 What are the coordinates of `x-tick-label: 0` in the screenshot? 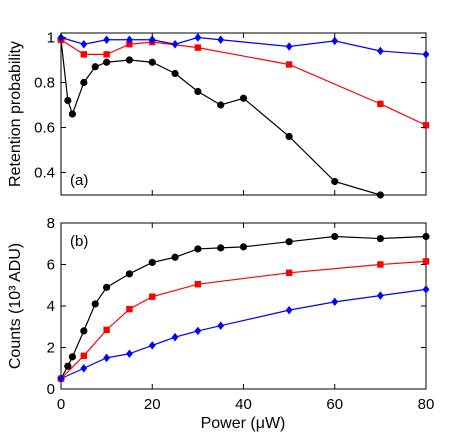 It's located at (61, 404).